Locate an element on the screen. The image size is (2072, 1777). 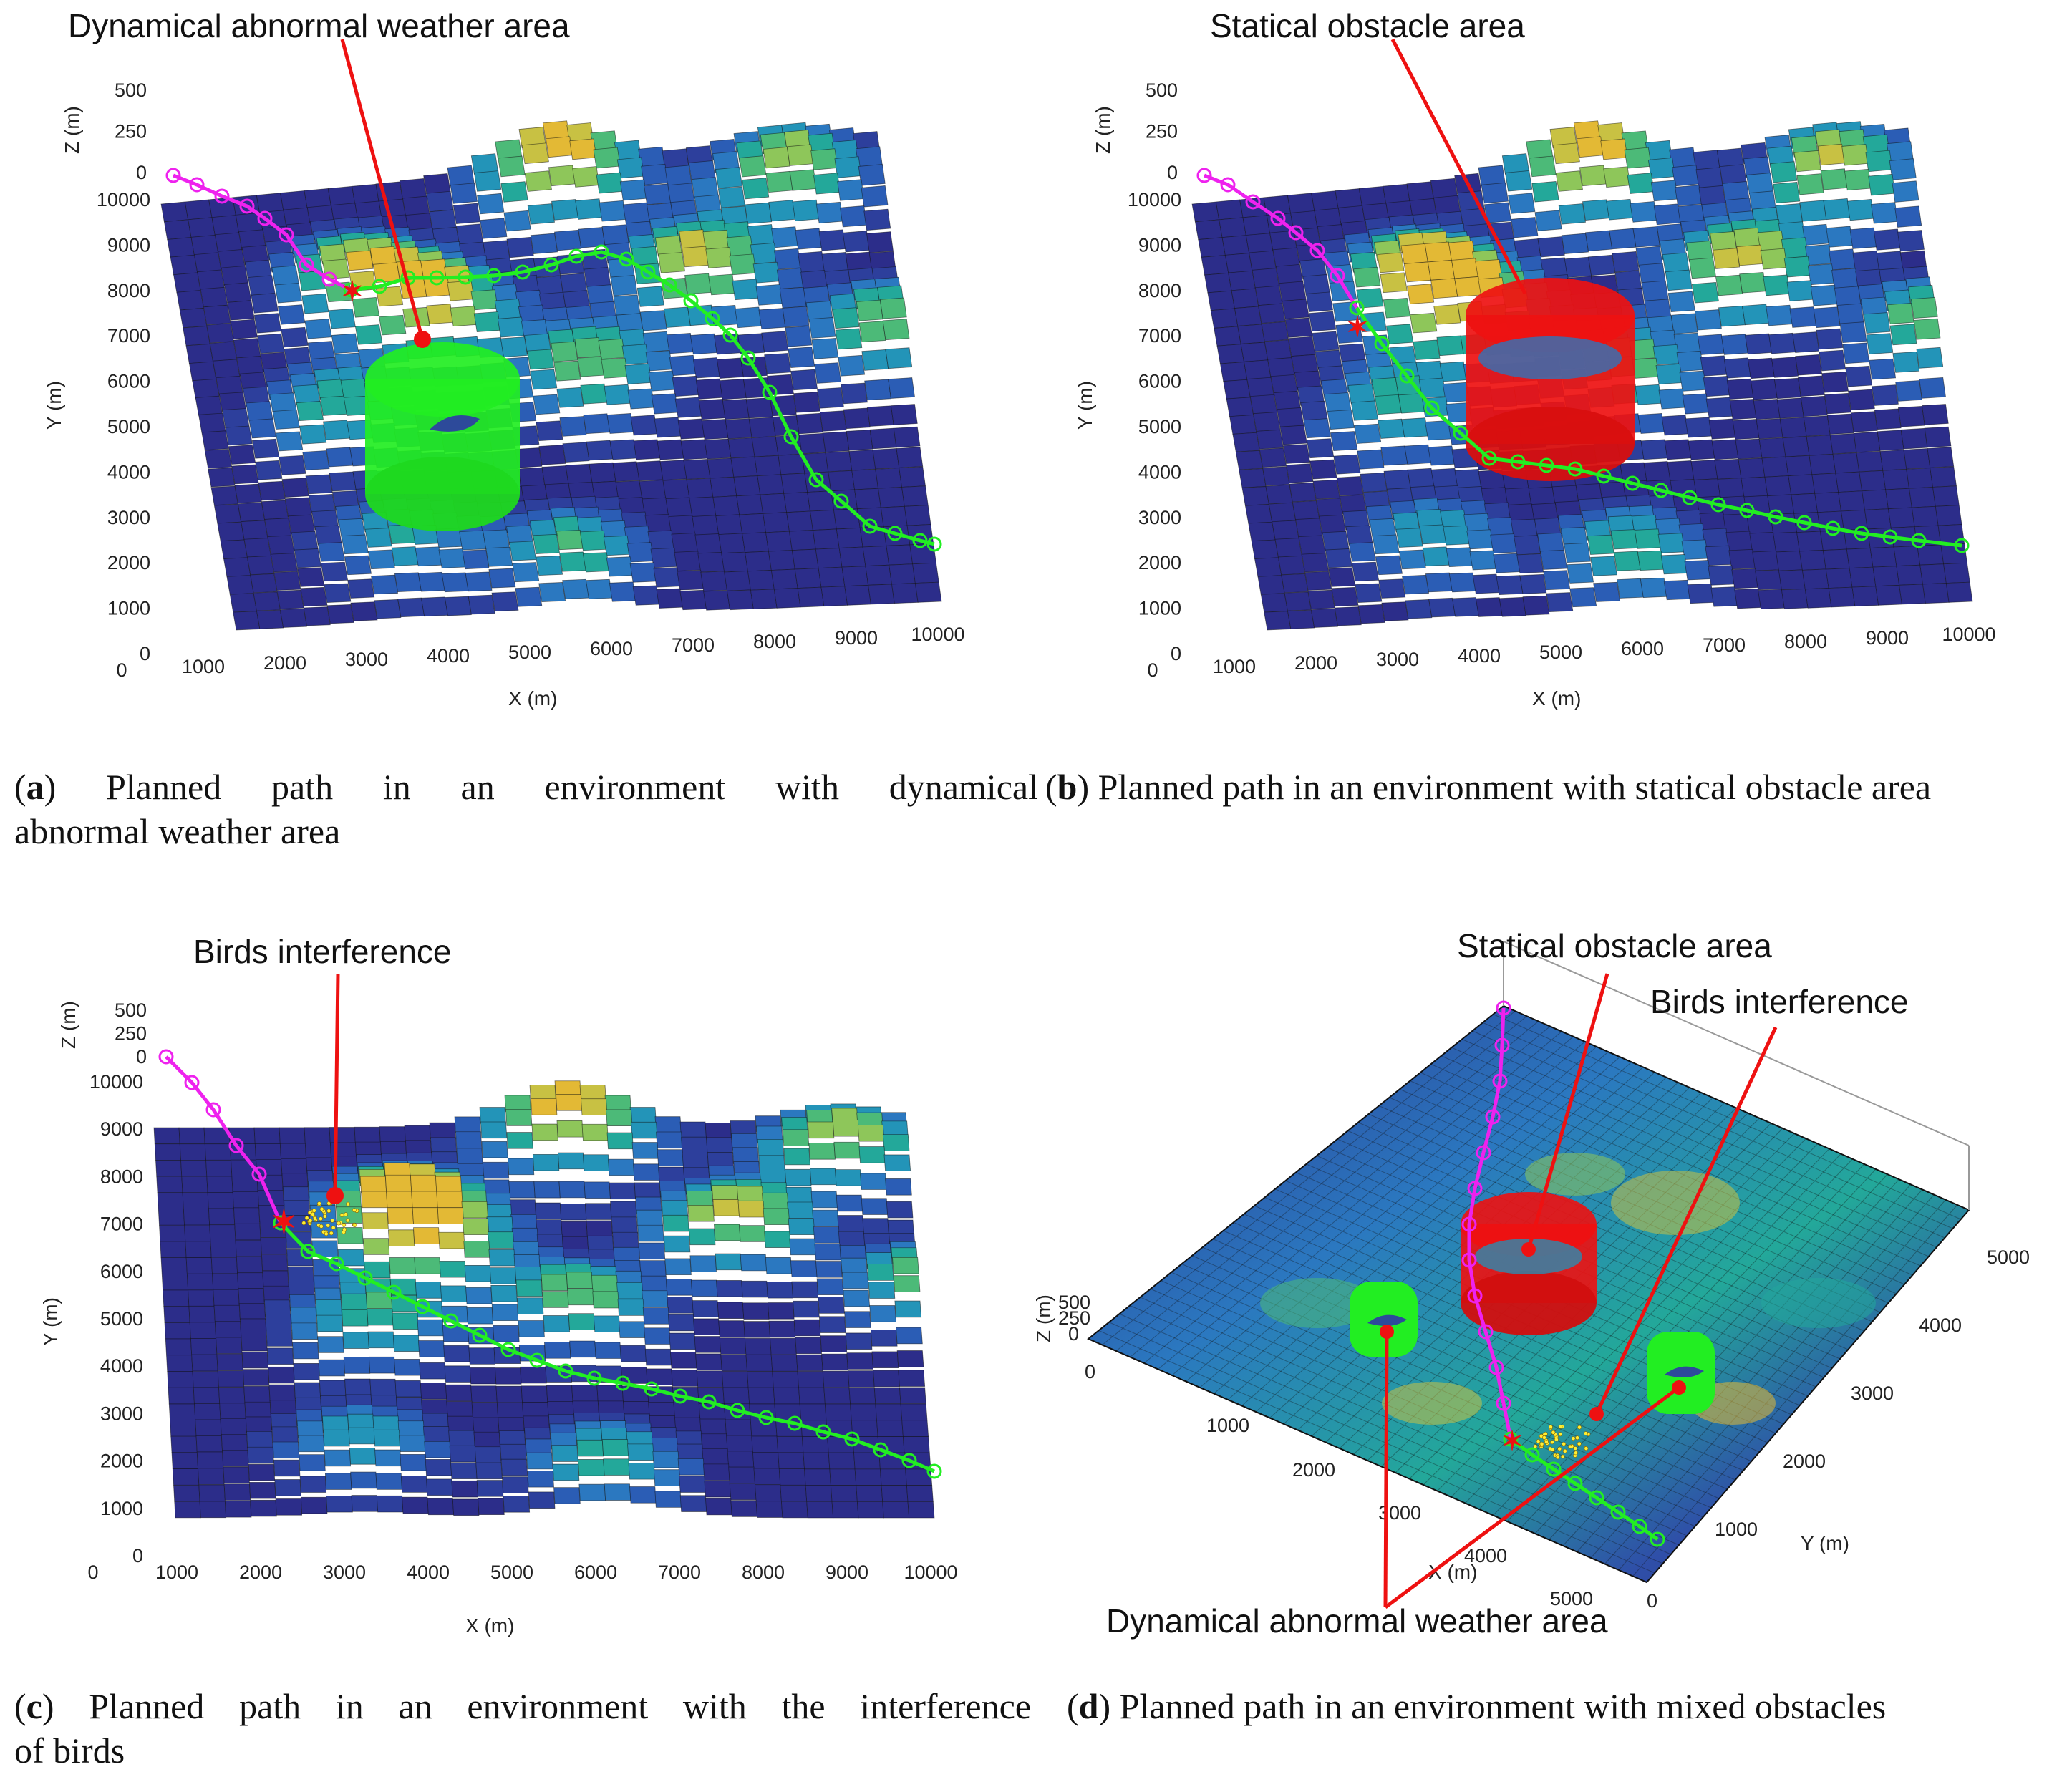
path-start-segment is located at coordinates (262, 232).